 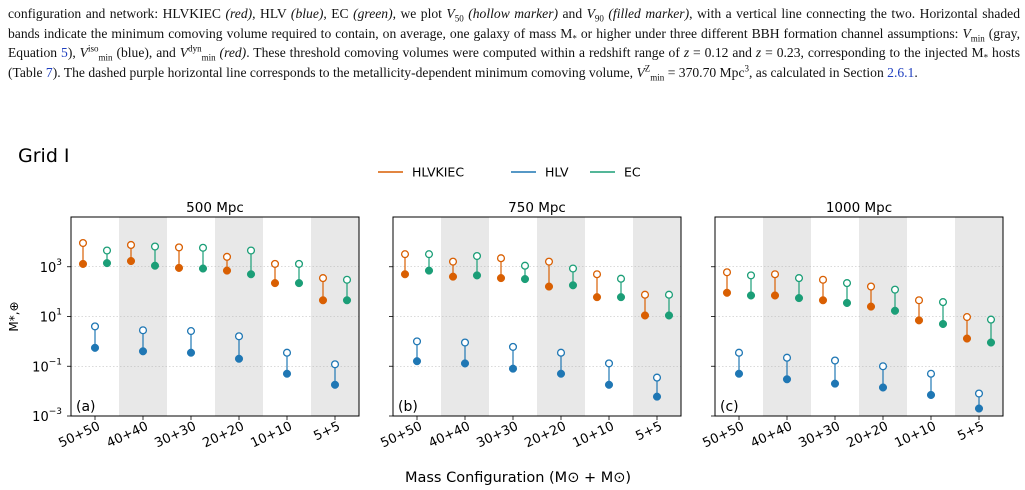 What do you see at coordinates (859, 208) in the screenshot?
I see `panel-title: 1000 Mpc` at bounding box center [859, 208].